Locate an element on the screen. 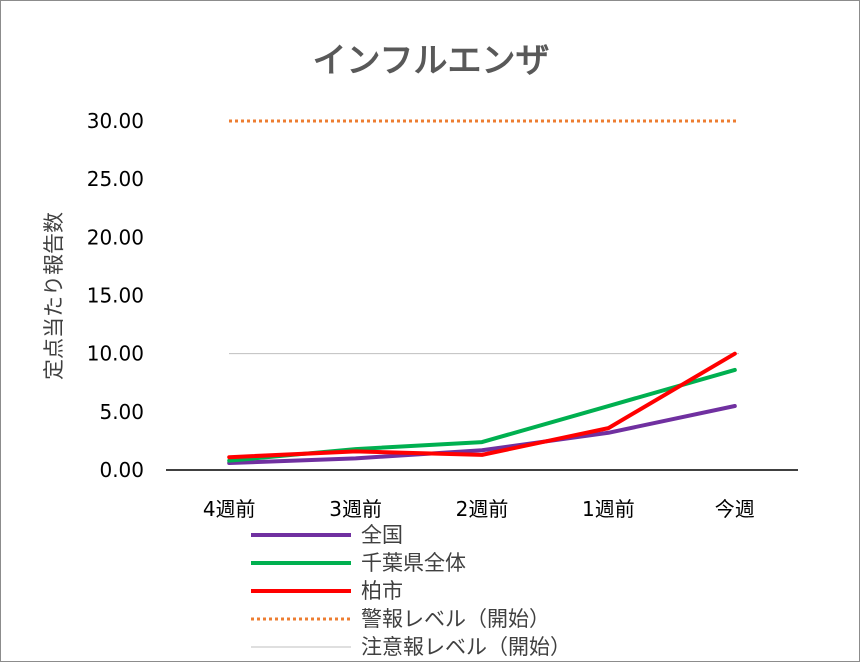 The height and width of the screenshot is (662, 860). y-ticks: 0.00 5.00 10.00 15.00 20.00 25.00 30.00 is located at coordinates (115, 295).